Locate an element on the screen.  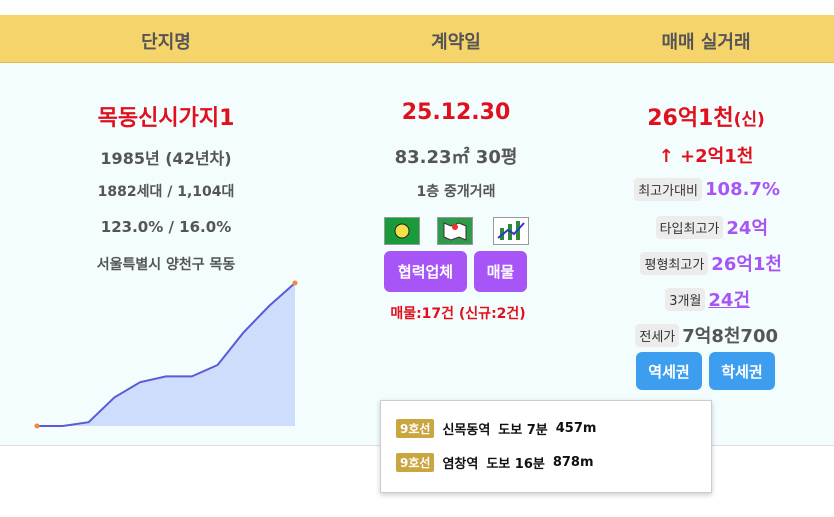
price-change: ↑ +2억1천 is located at coordinates (706, 156).